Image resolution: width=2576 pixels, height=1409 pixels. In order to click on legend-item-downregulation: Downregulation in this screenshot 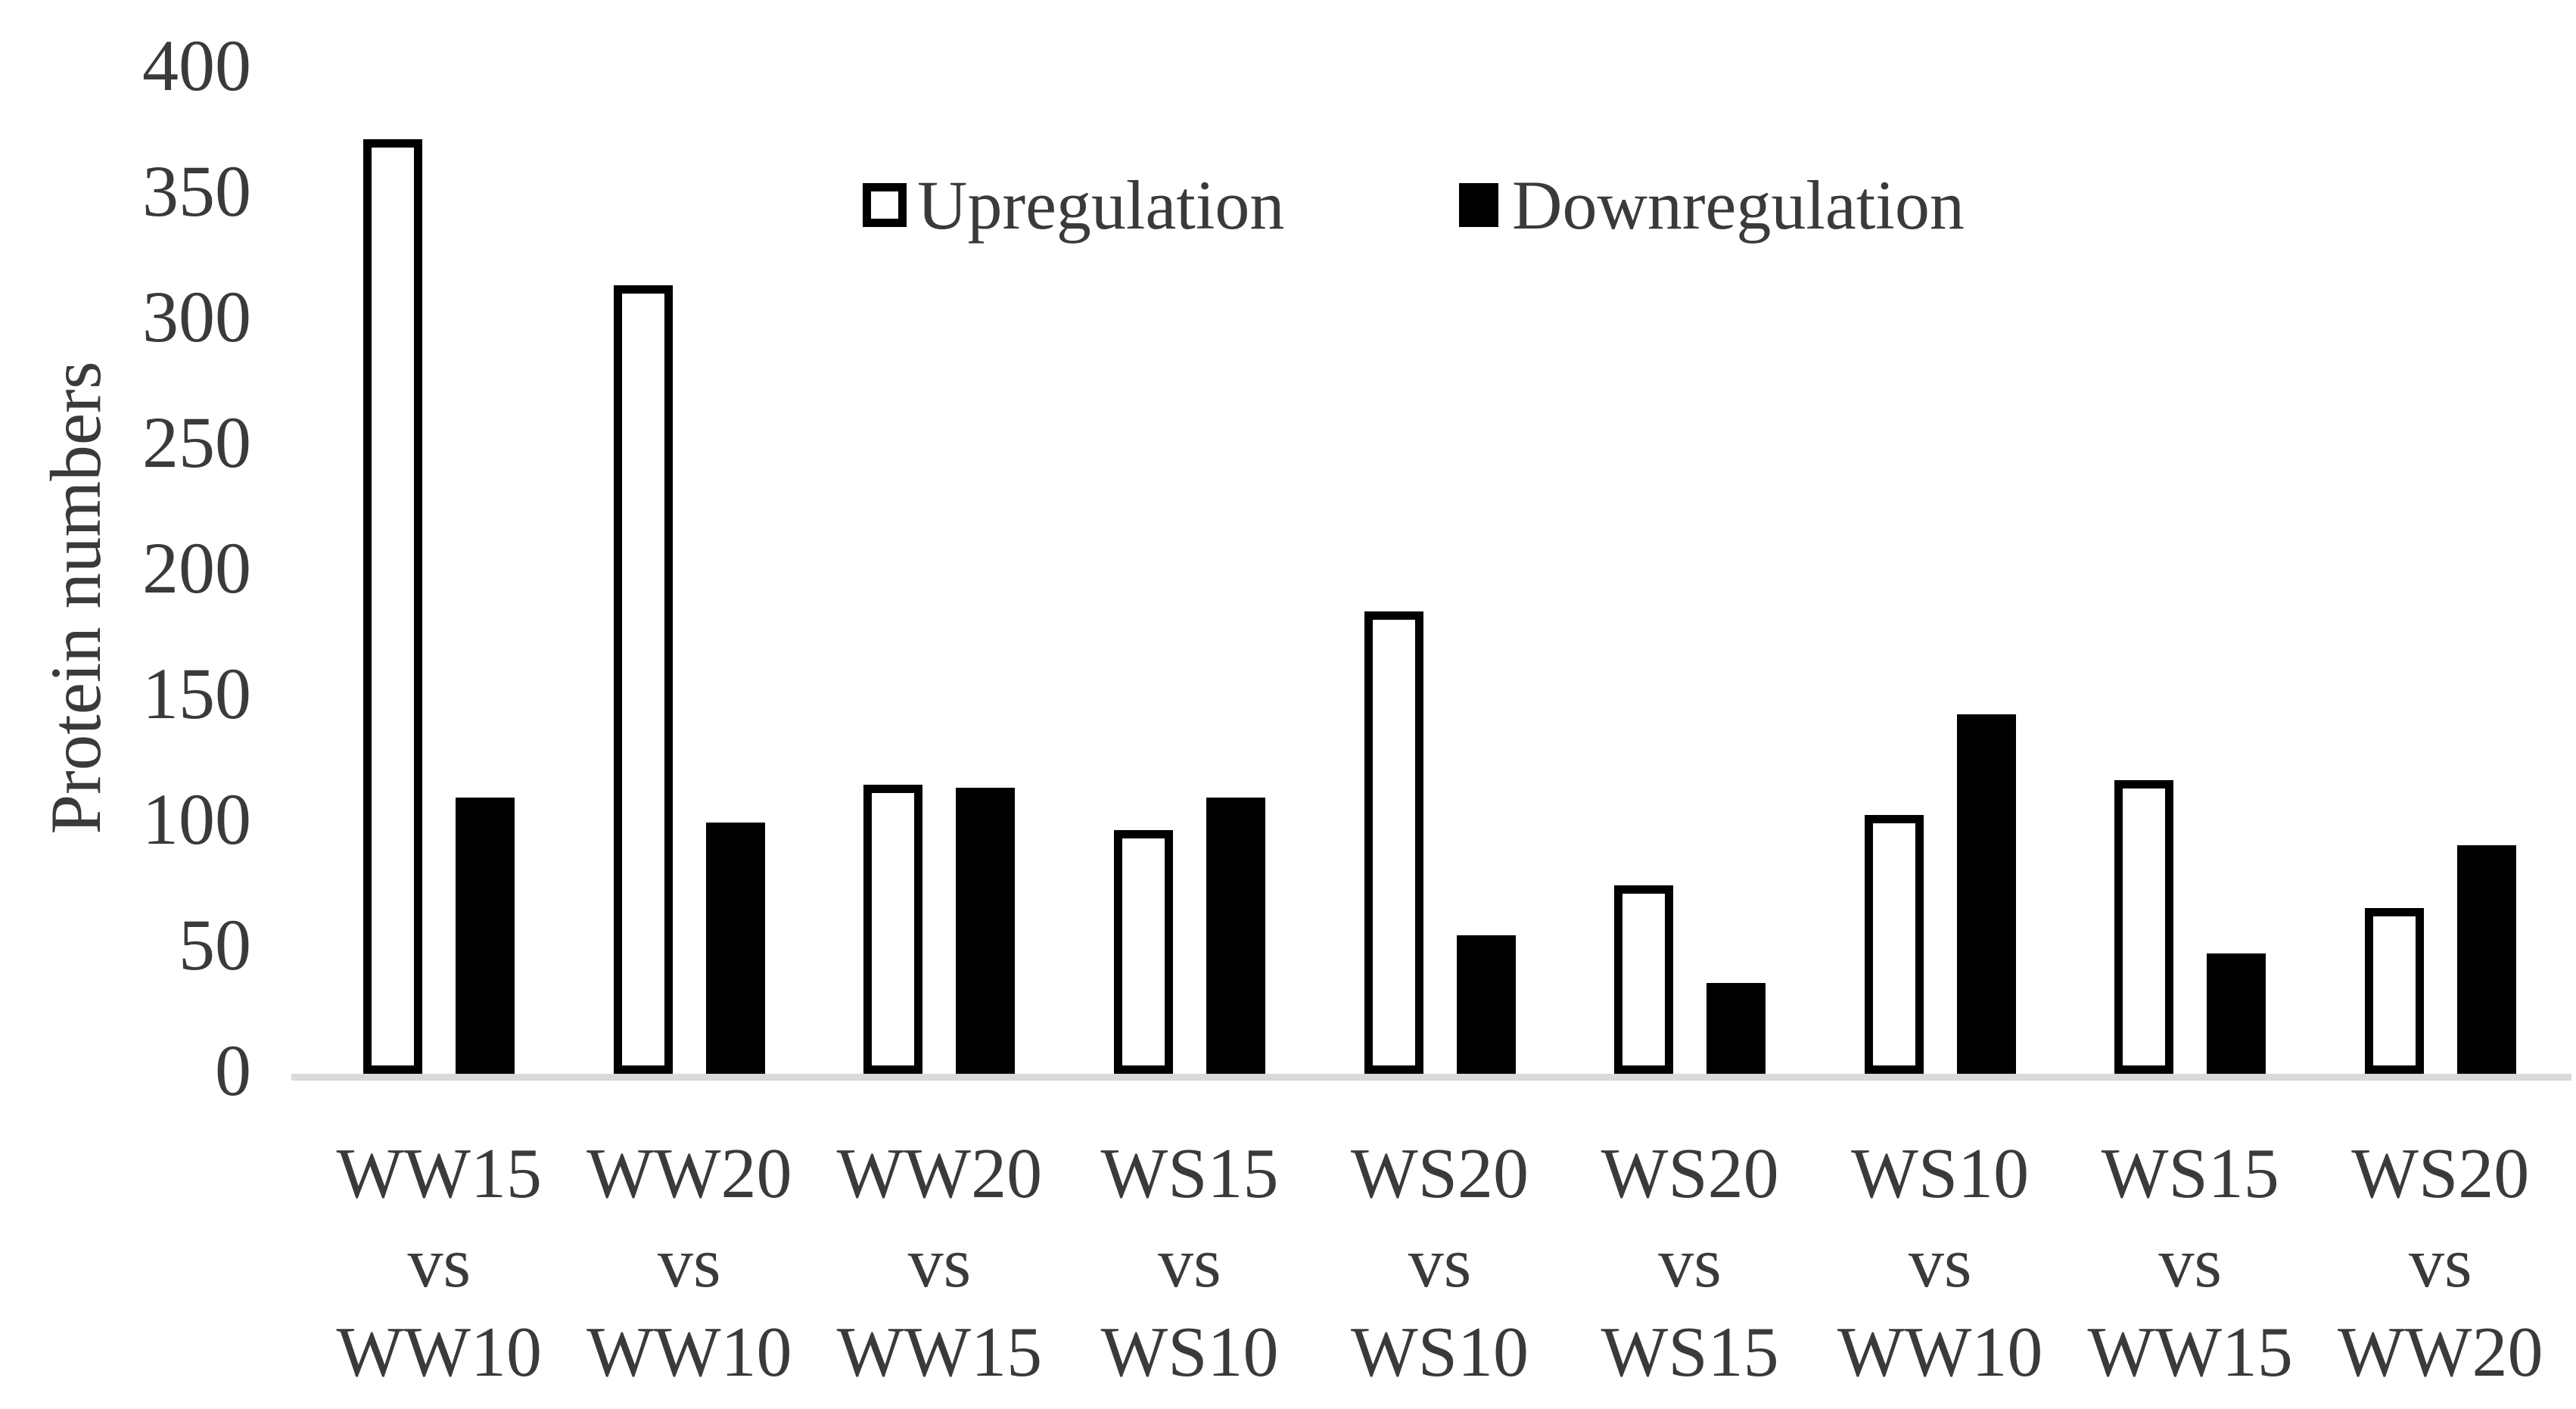, I will do `click(1712, 205)`.